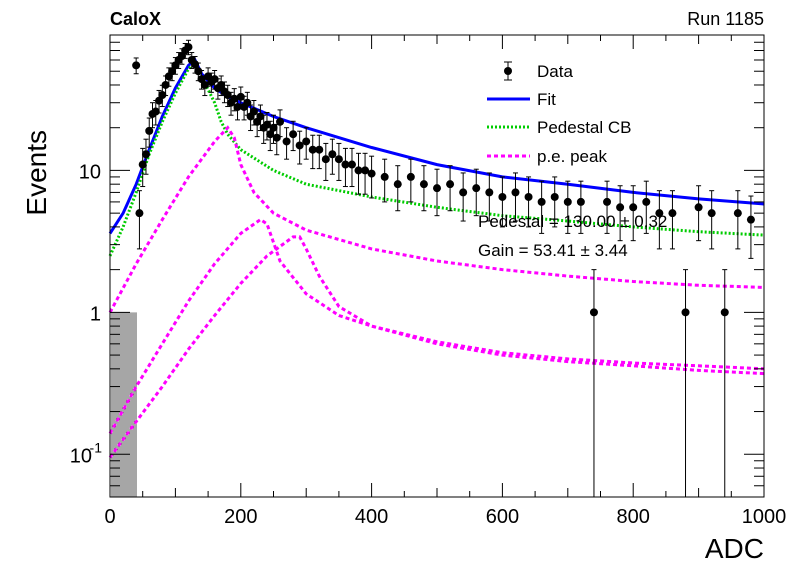 The image size is (796, 572). Describe the element at coordinates (135, 19) in the screenshot. I see `calox-label: CaloX` at that location.